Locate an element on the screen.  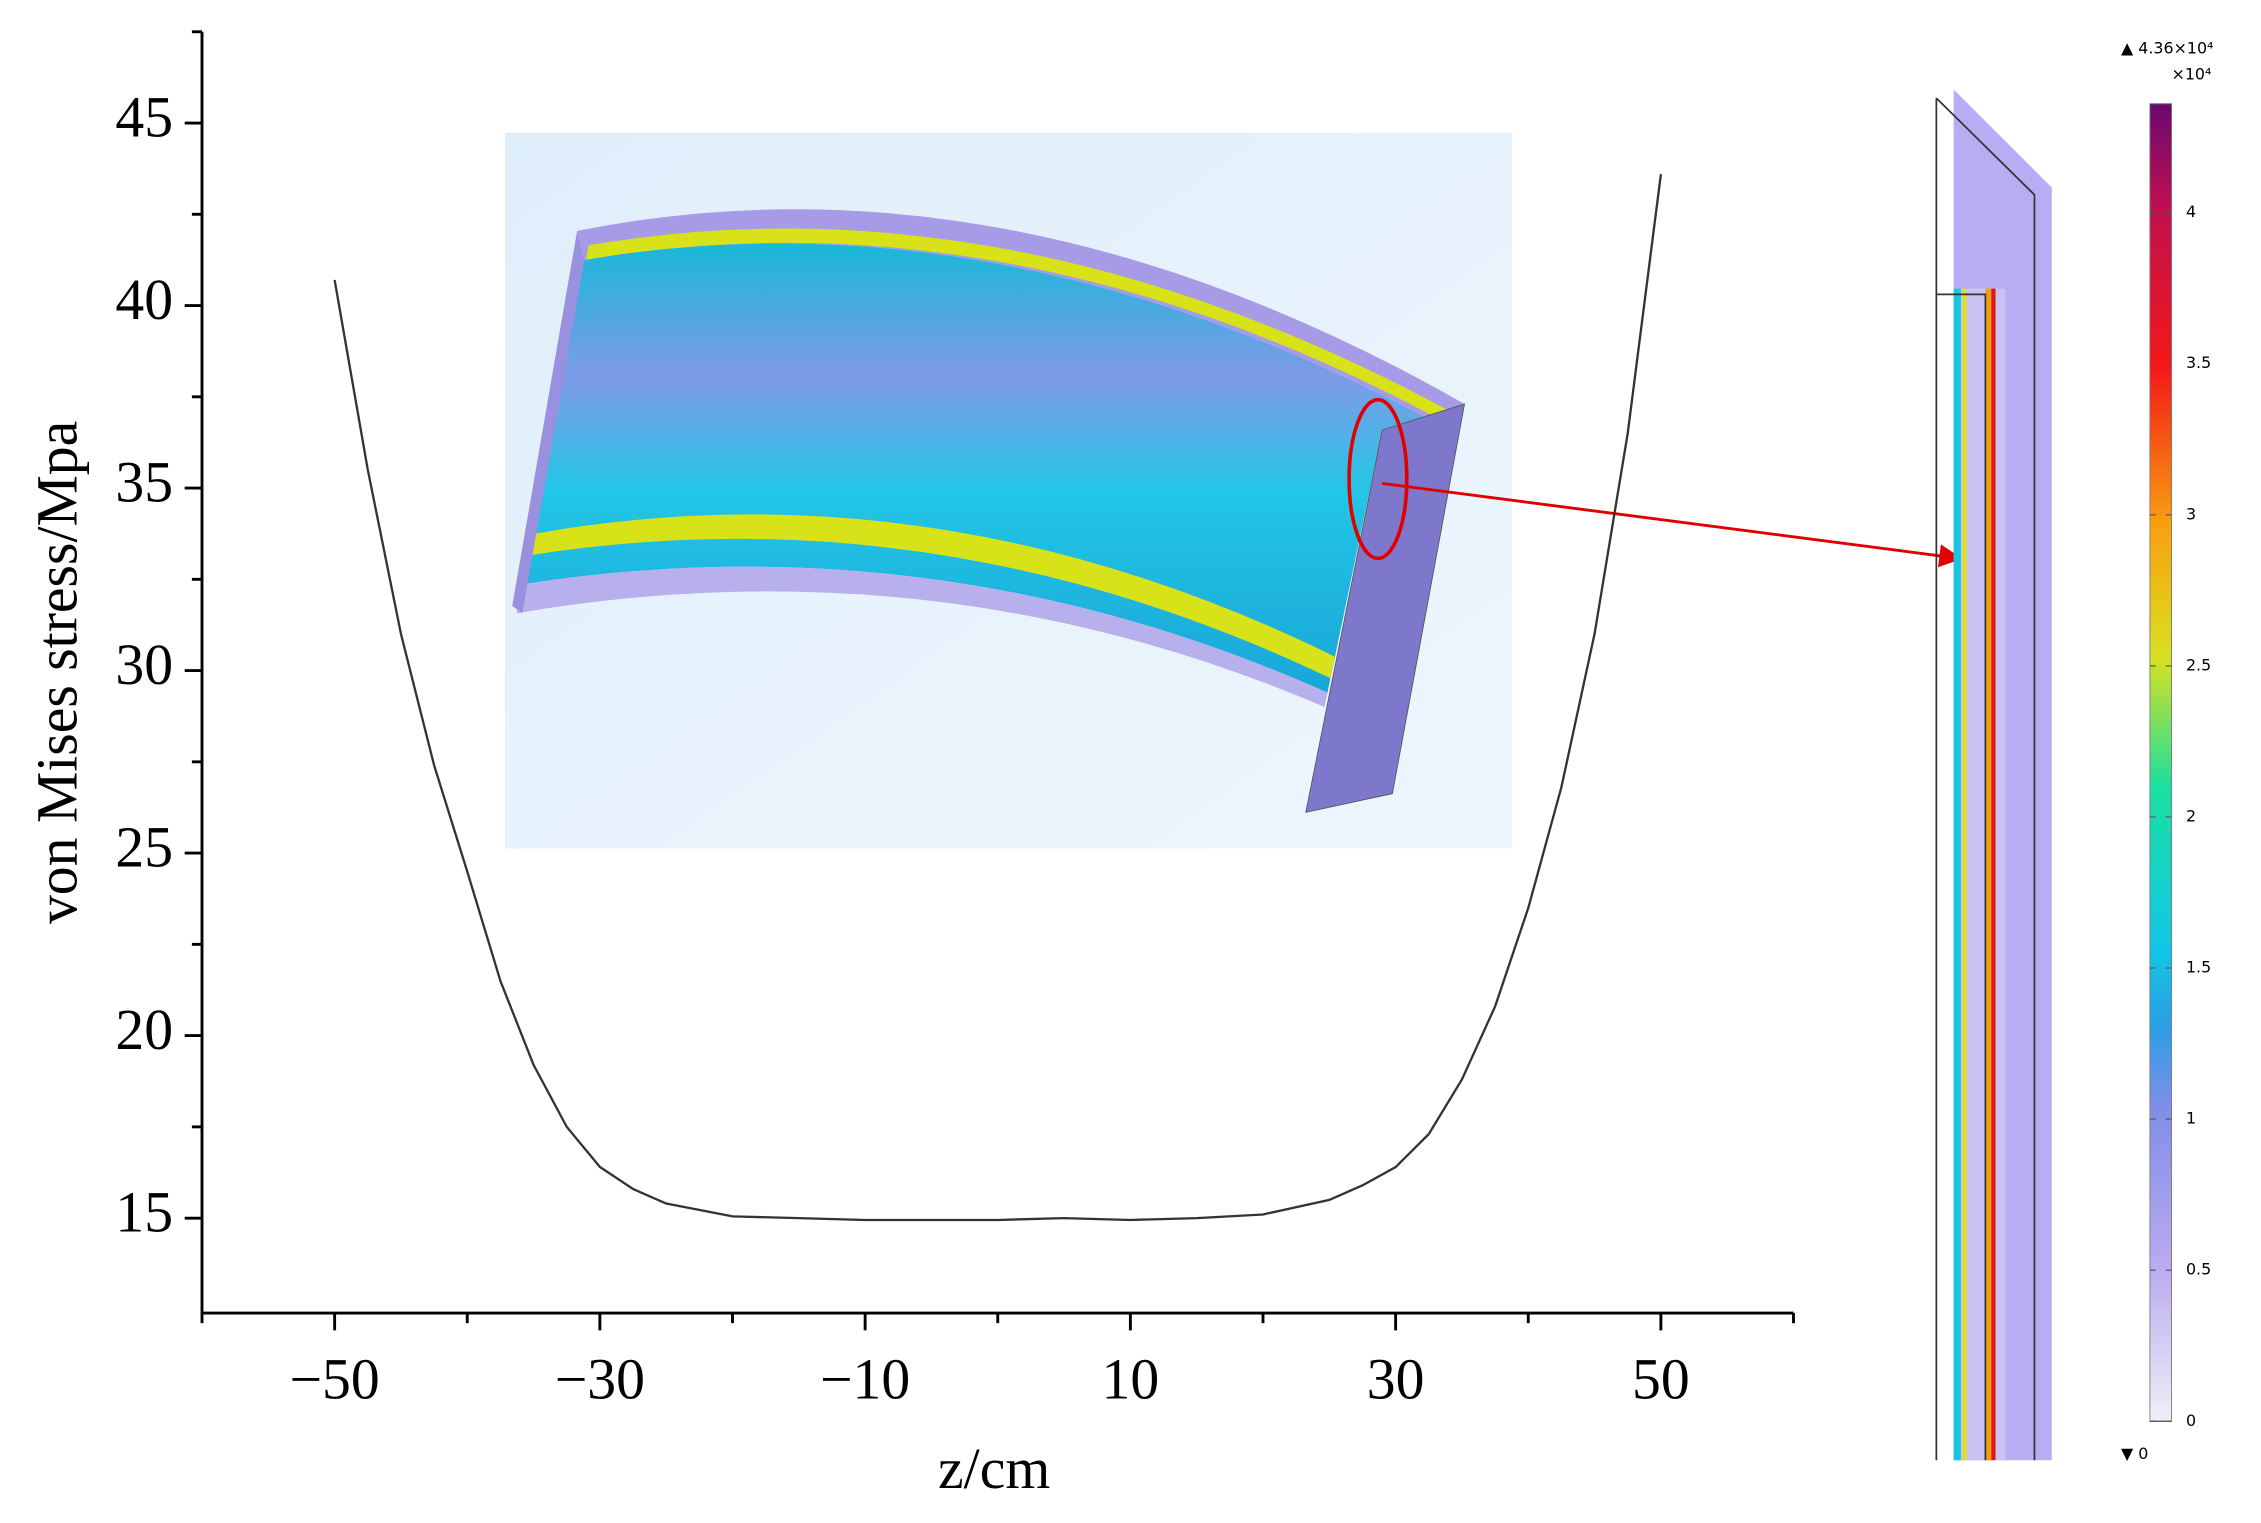
colorbar-min-label: ▼ 0 is located at coordinates (2134, 1453).